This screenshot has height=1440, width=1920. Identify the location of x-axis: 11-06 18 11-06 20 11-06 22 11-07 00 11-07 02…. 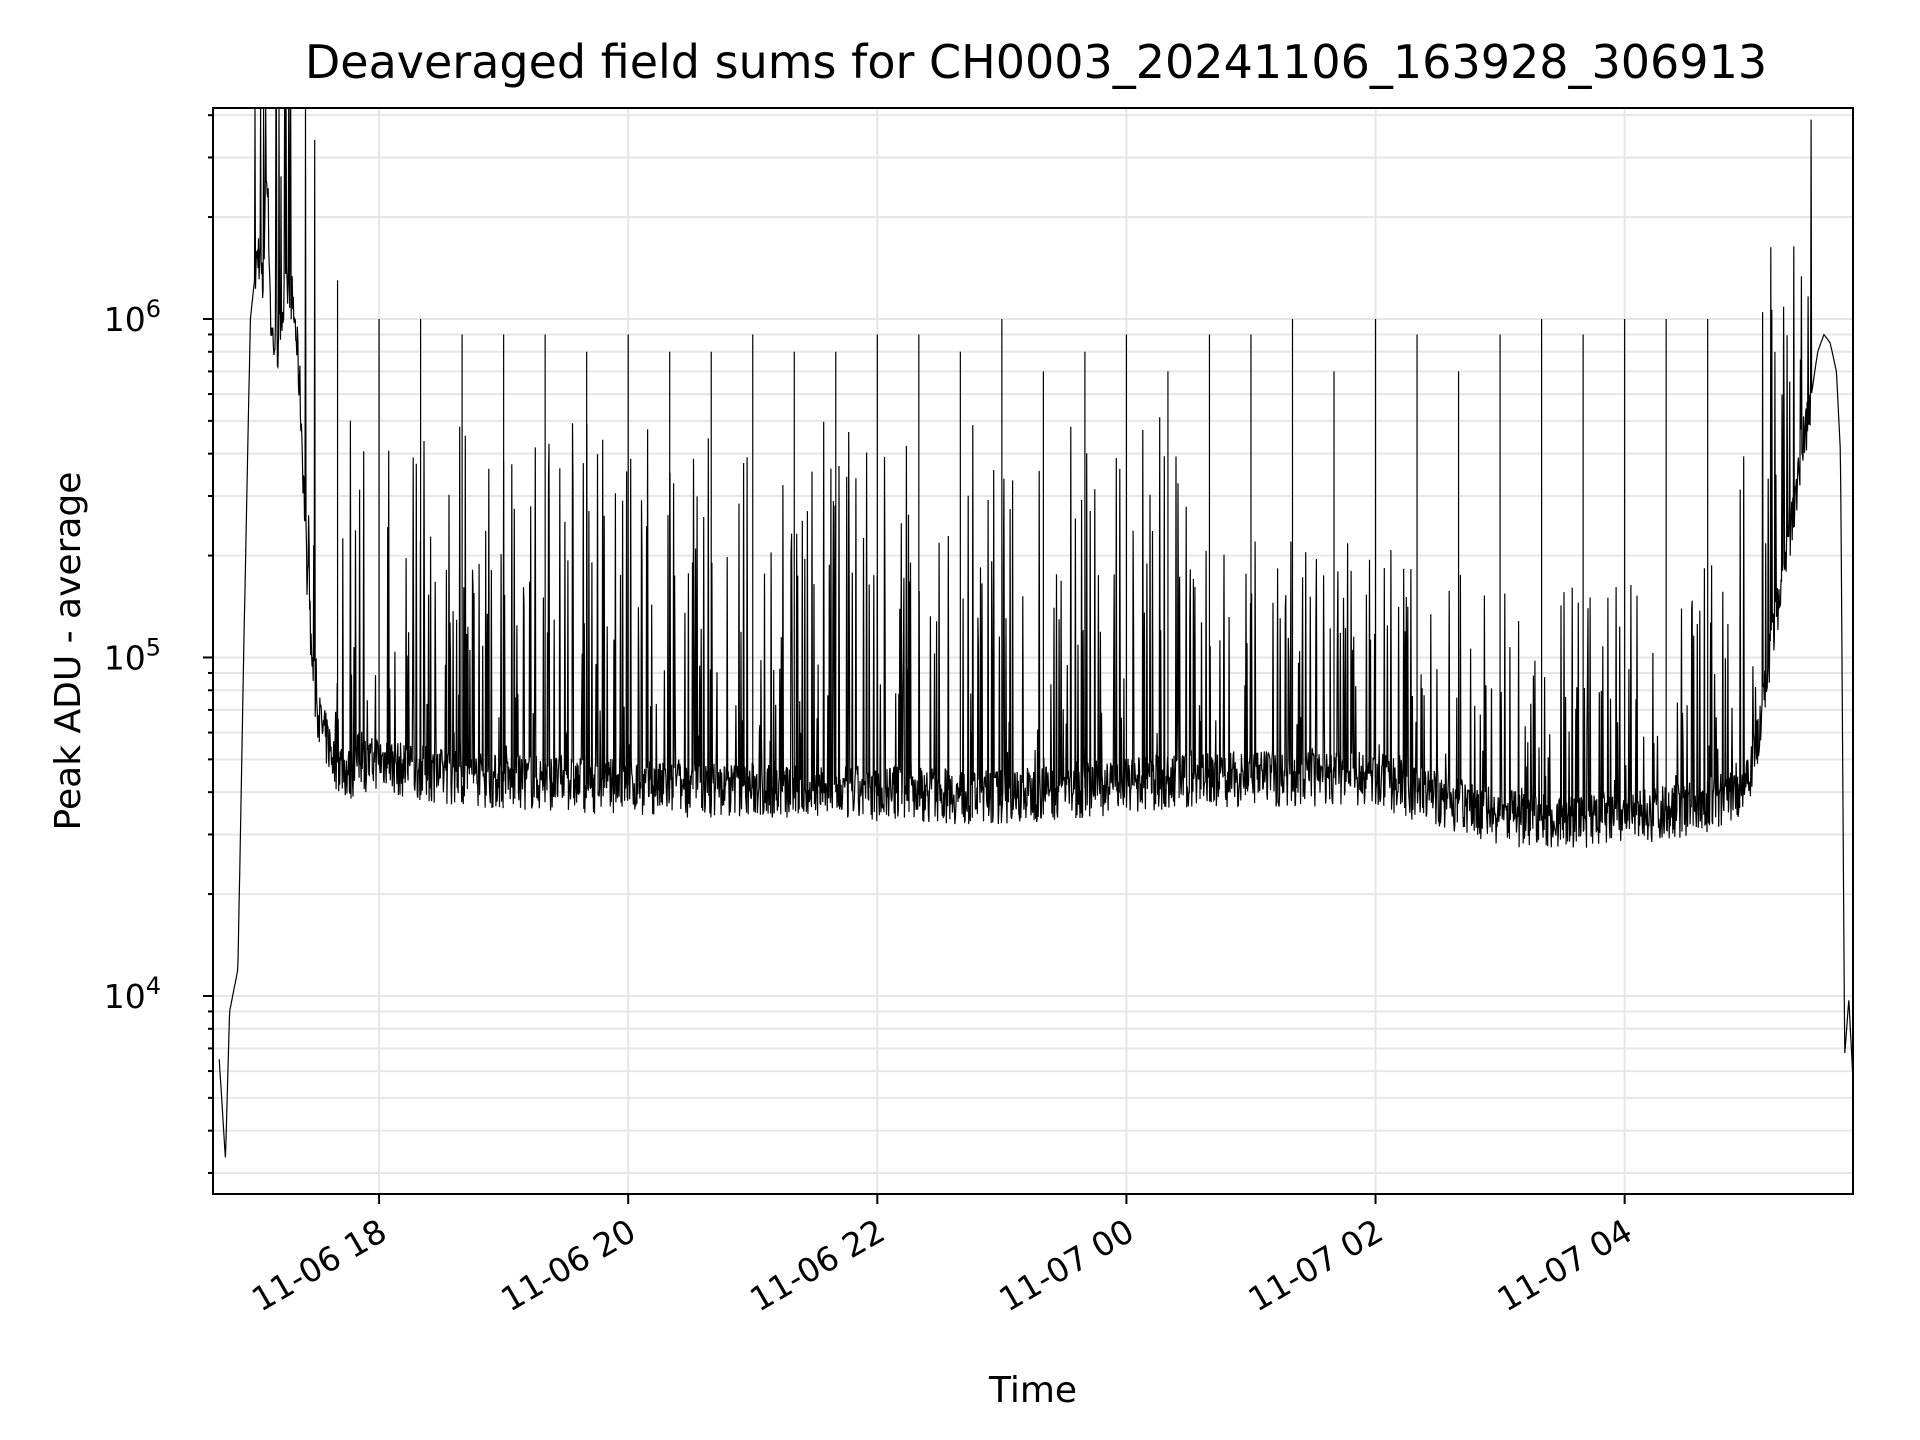
(942, 1256).